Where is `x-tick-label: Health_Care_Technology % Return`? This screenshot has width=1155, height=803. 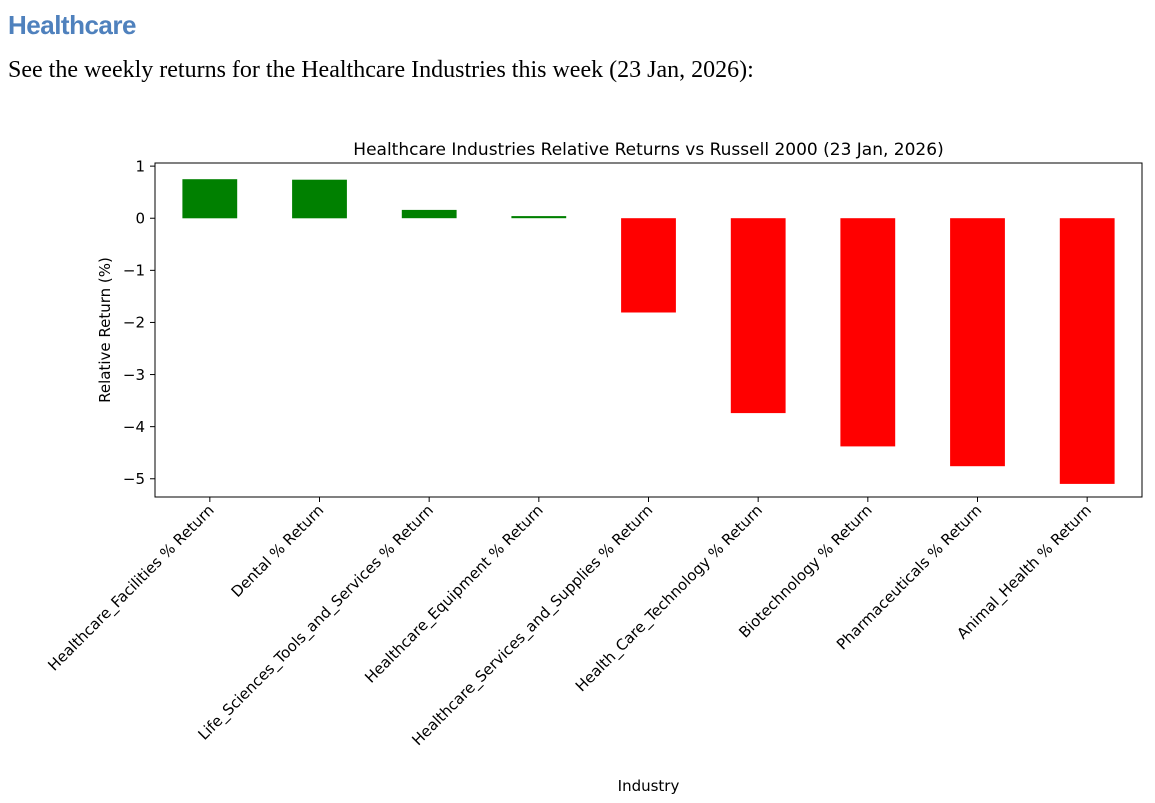
x-tick-label: Health_Care_Technology % Return is located at coordinates (669, 598).